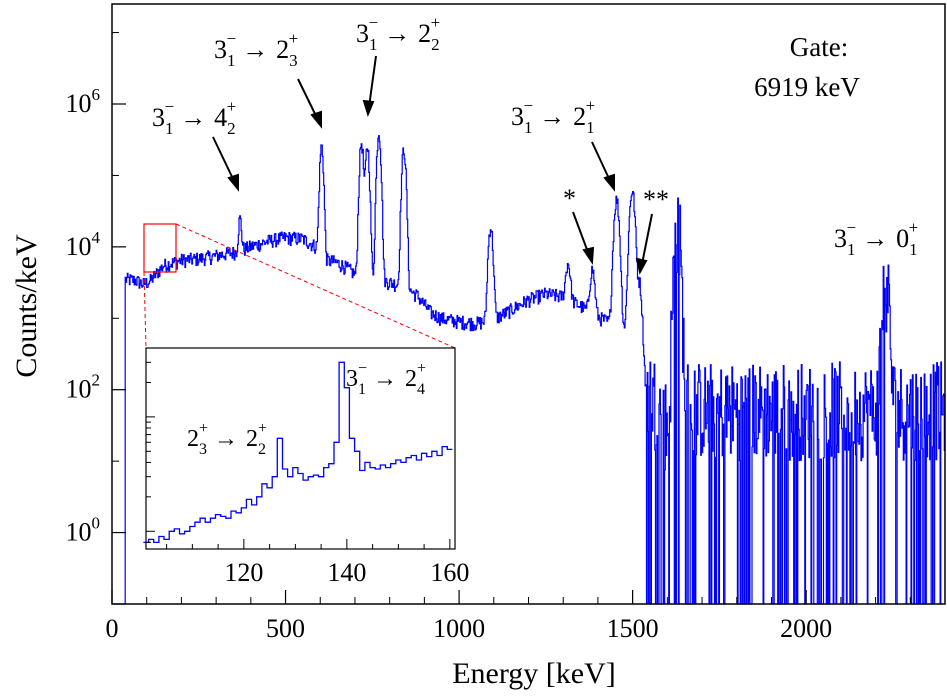 This screenshot has width=947, height=696. What do you see at coordinates (876, 238) in the screenshot?
I see `transition-label-3-1-to-0-1: 31− → 01+` at bounding box center [876, 238].